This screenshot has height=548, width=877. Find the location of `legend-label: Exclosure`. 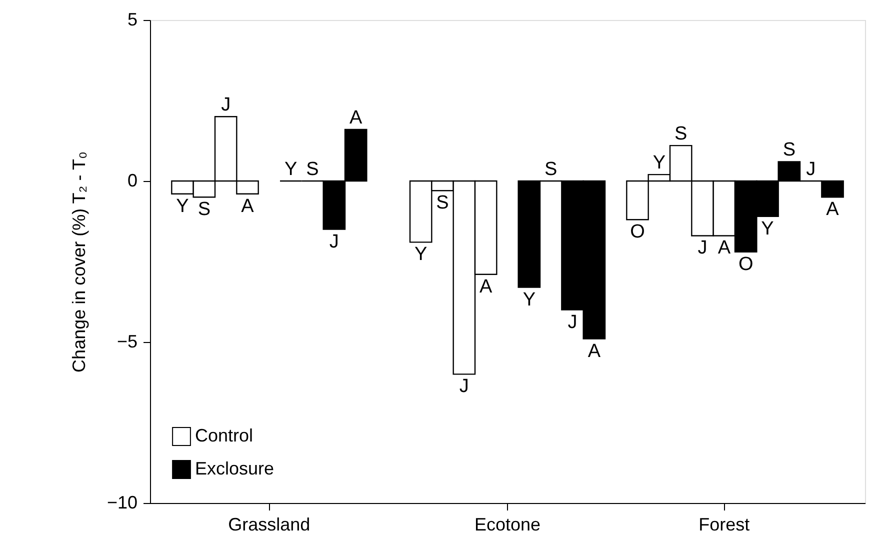

legend-label: Exclosure is located at coordinates (234, 468).